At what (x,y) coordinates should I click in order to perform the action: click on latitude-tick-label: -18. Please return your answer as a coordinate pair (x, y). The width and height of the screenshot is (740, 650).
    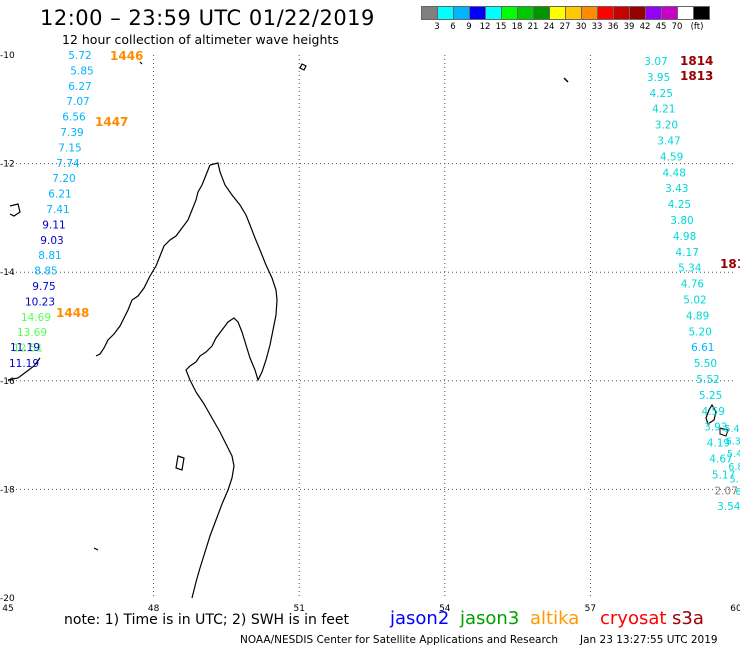
    Looking at the image, I should click on (7, 490).